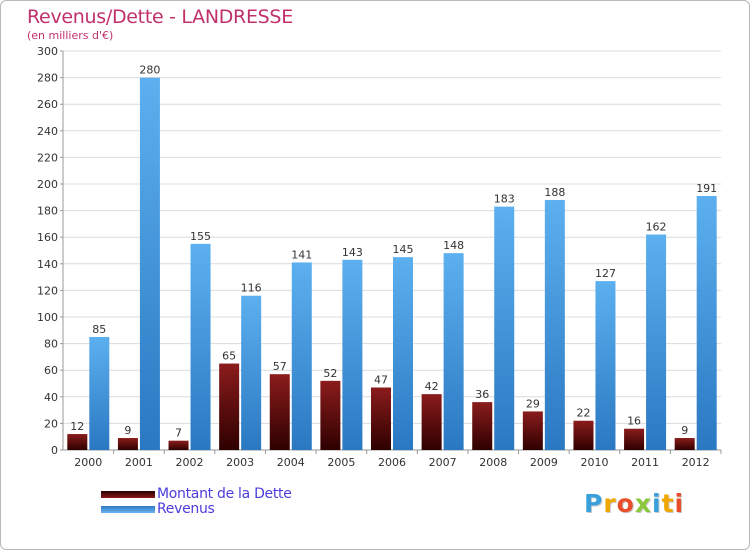 This screenshot has width=750, height=550. What do you see at coordinates (229, 356) in the screenshot?
I see `data-label-dette: 65` at bounding box center [229, 356].